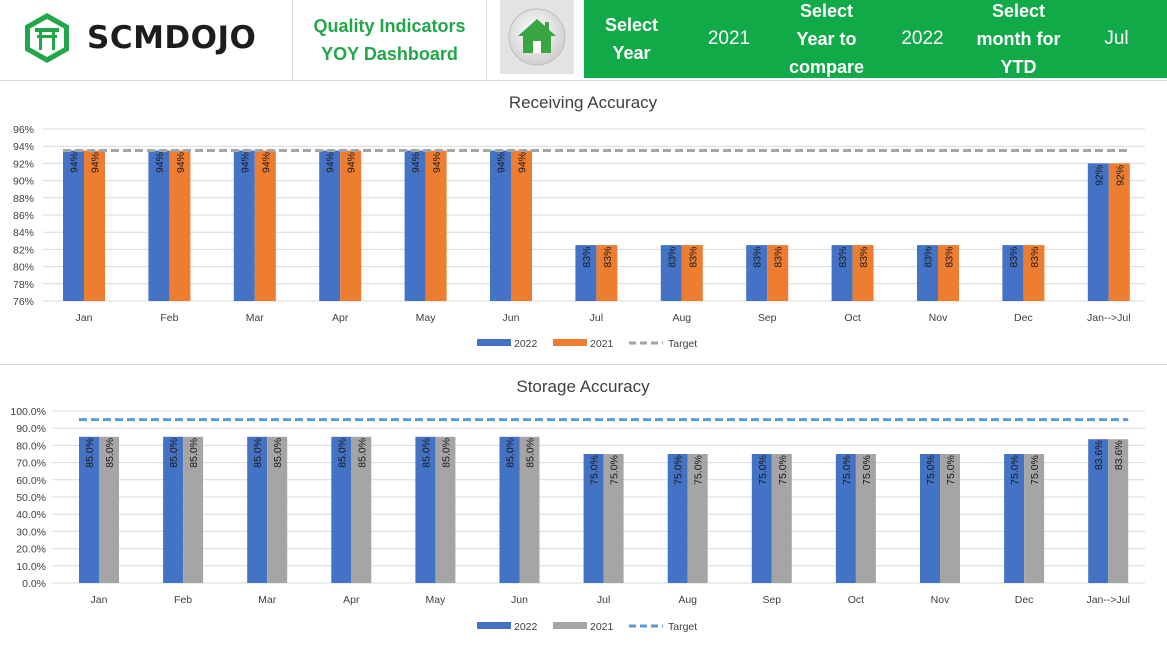  What do you see at coordinates (852, 318) in the screenshot?
I see `x-tick-label: Oct` at bounding box center [852, 318].